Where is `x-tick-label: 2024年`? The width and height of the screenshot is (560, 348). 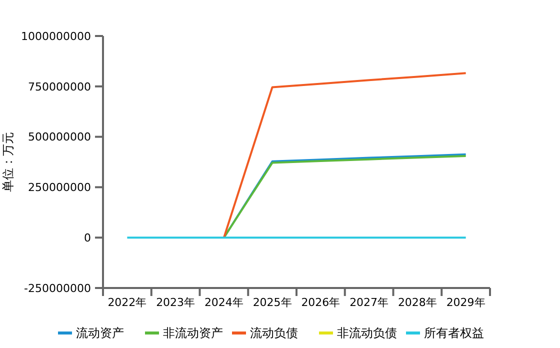 x-tick-label: 2024年 is located at coordinates (224, 302).